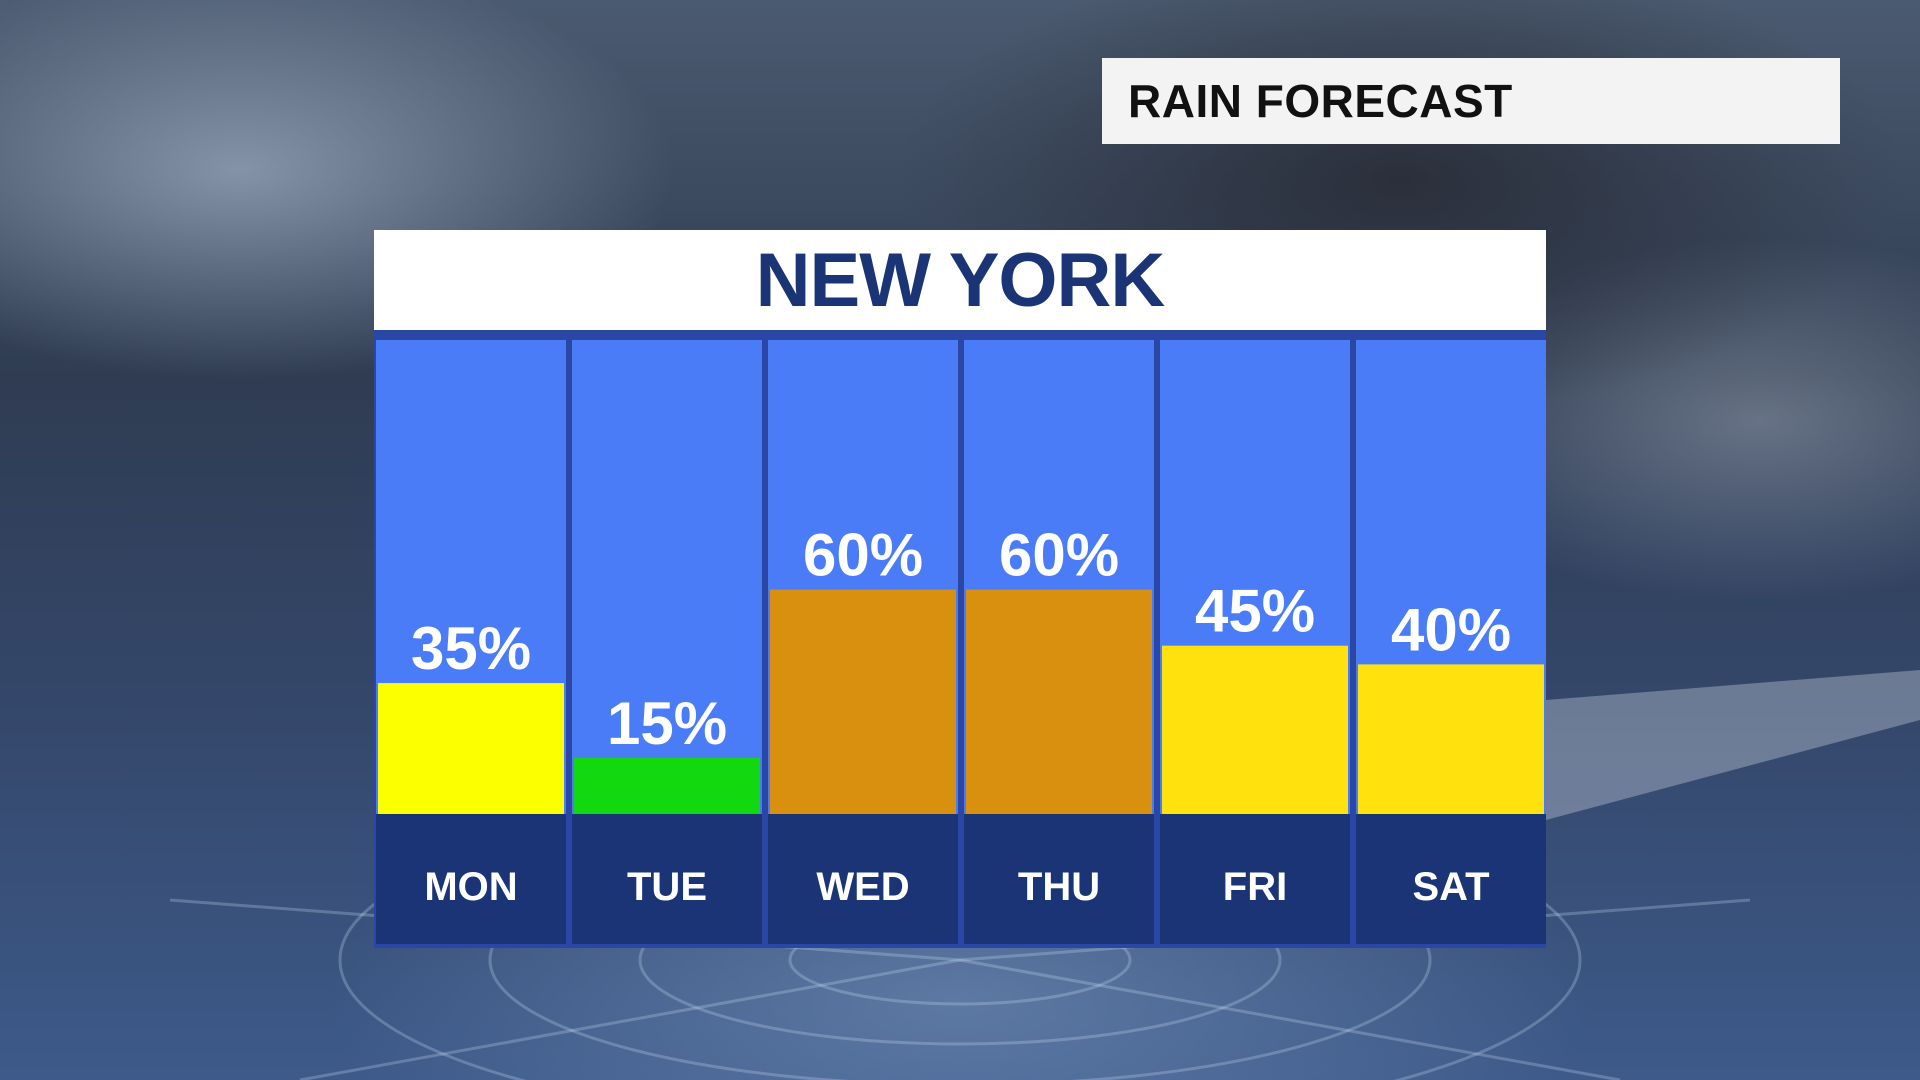  What do you see at coordinates (1451, 739) in the screenshot?
I see `bar-sat` at bounding box center [1451, 739].